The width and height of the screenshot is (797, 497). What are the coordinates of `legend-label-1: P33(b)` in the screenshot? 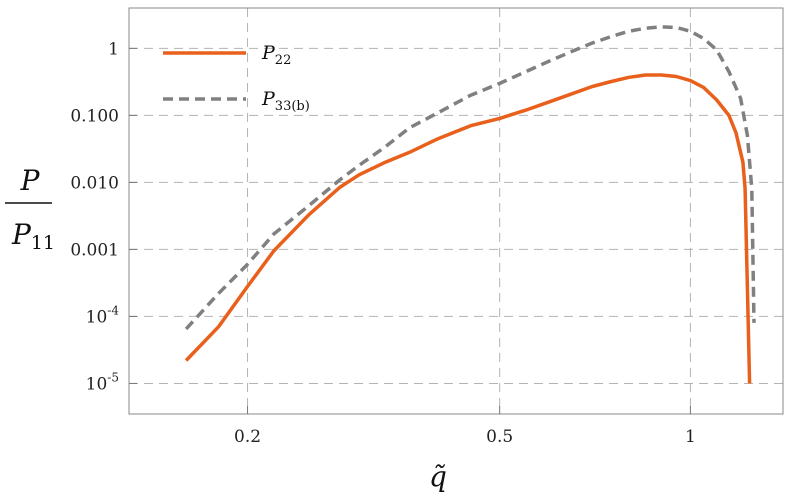 It's located at (285, 101).